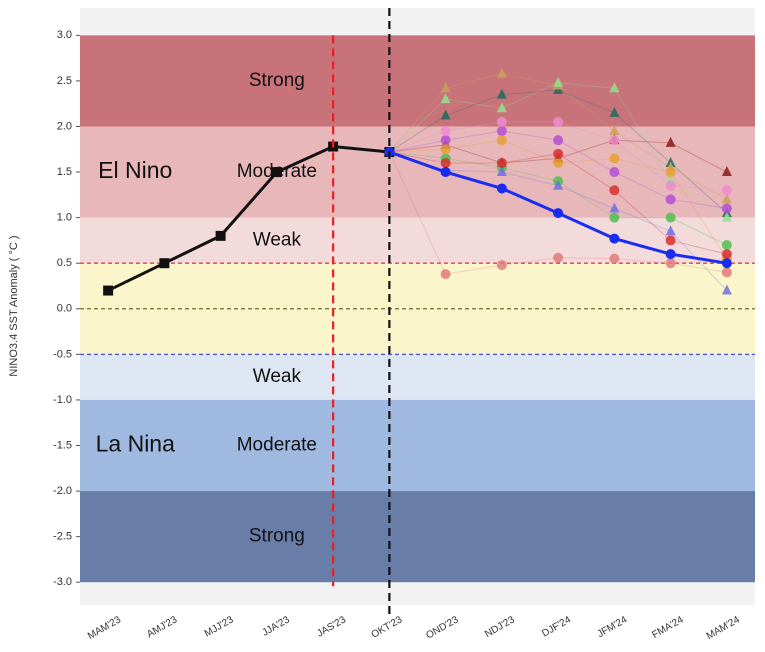 Image resolution: width=765 pixels, height=652 pixels. Describe the element at coordinates (62, 582) in the screenshot. I see `y-tick-label: -3.0` at that location.